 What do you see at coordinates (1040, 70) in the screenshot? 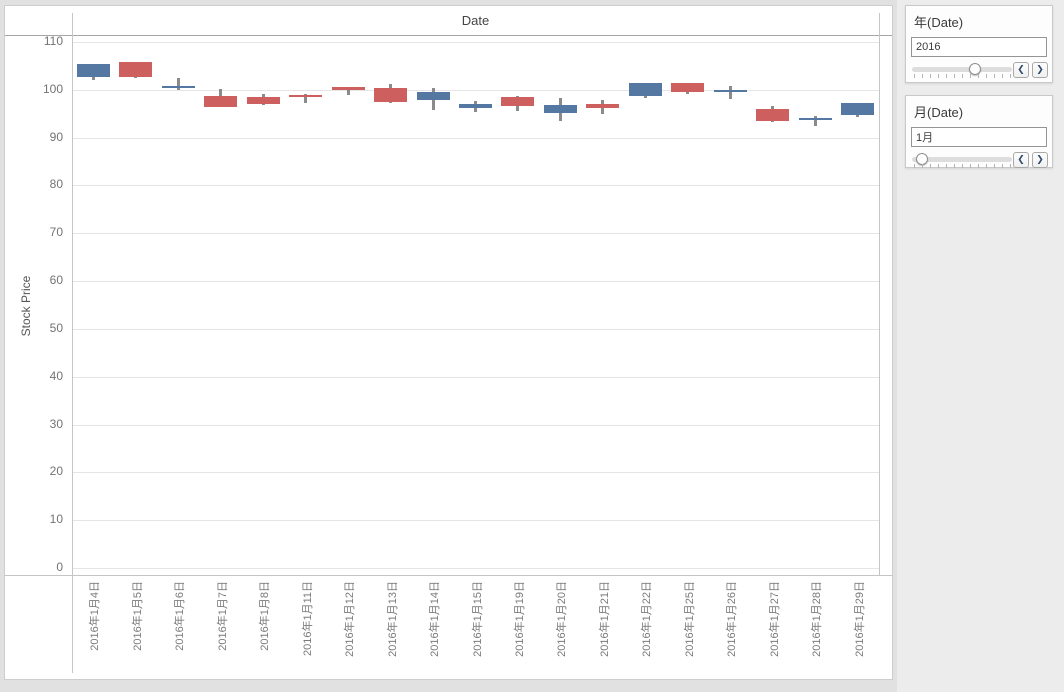
I see `year-next-button chevron-right-icon: ❯` at bounding box center [1040, 70].